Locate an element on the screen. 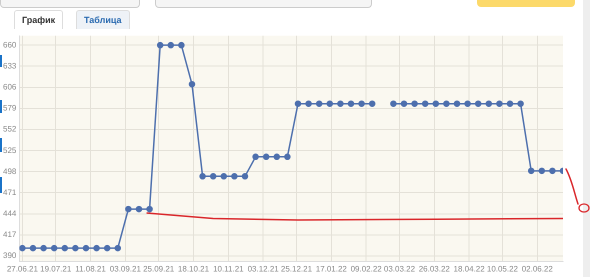 The height and width of the screenshot is (277, 590). x-tick-label: 18.10.21 is located at coordinates (194, 269).